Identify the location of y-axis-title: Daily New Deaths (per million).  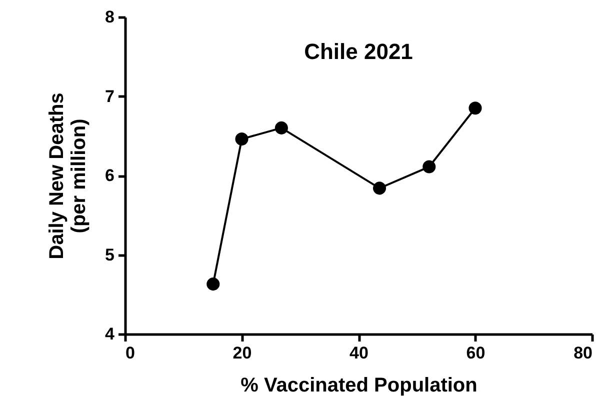
(68, 176).